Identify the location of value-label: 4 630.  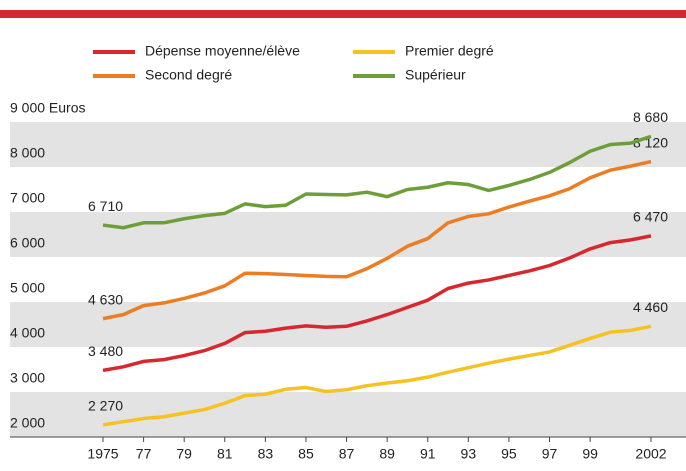
(105, 299).